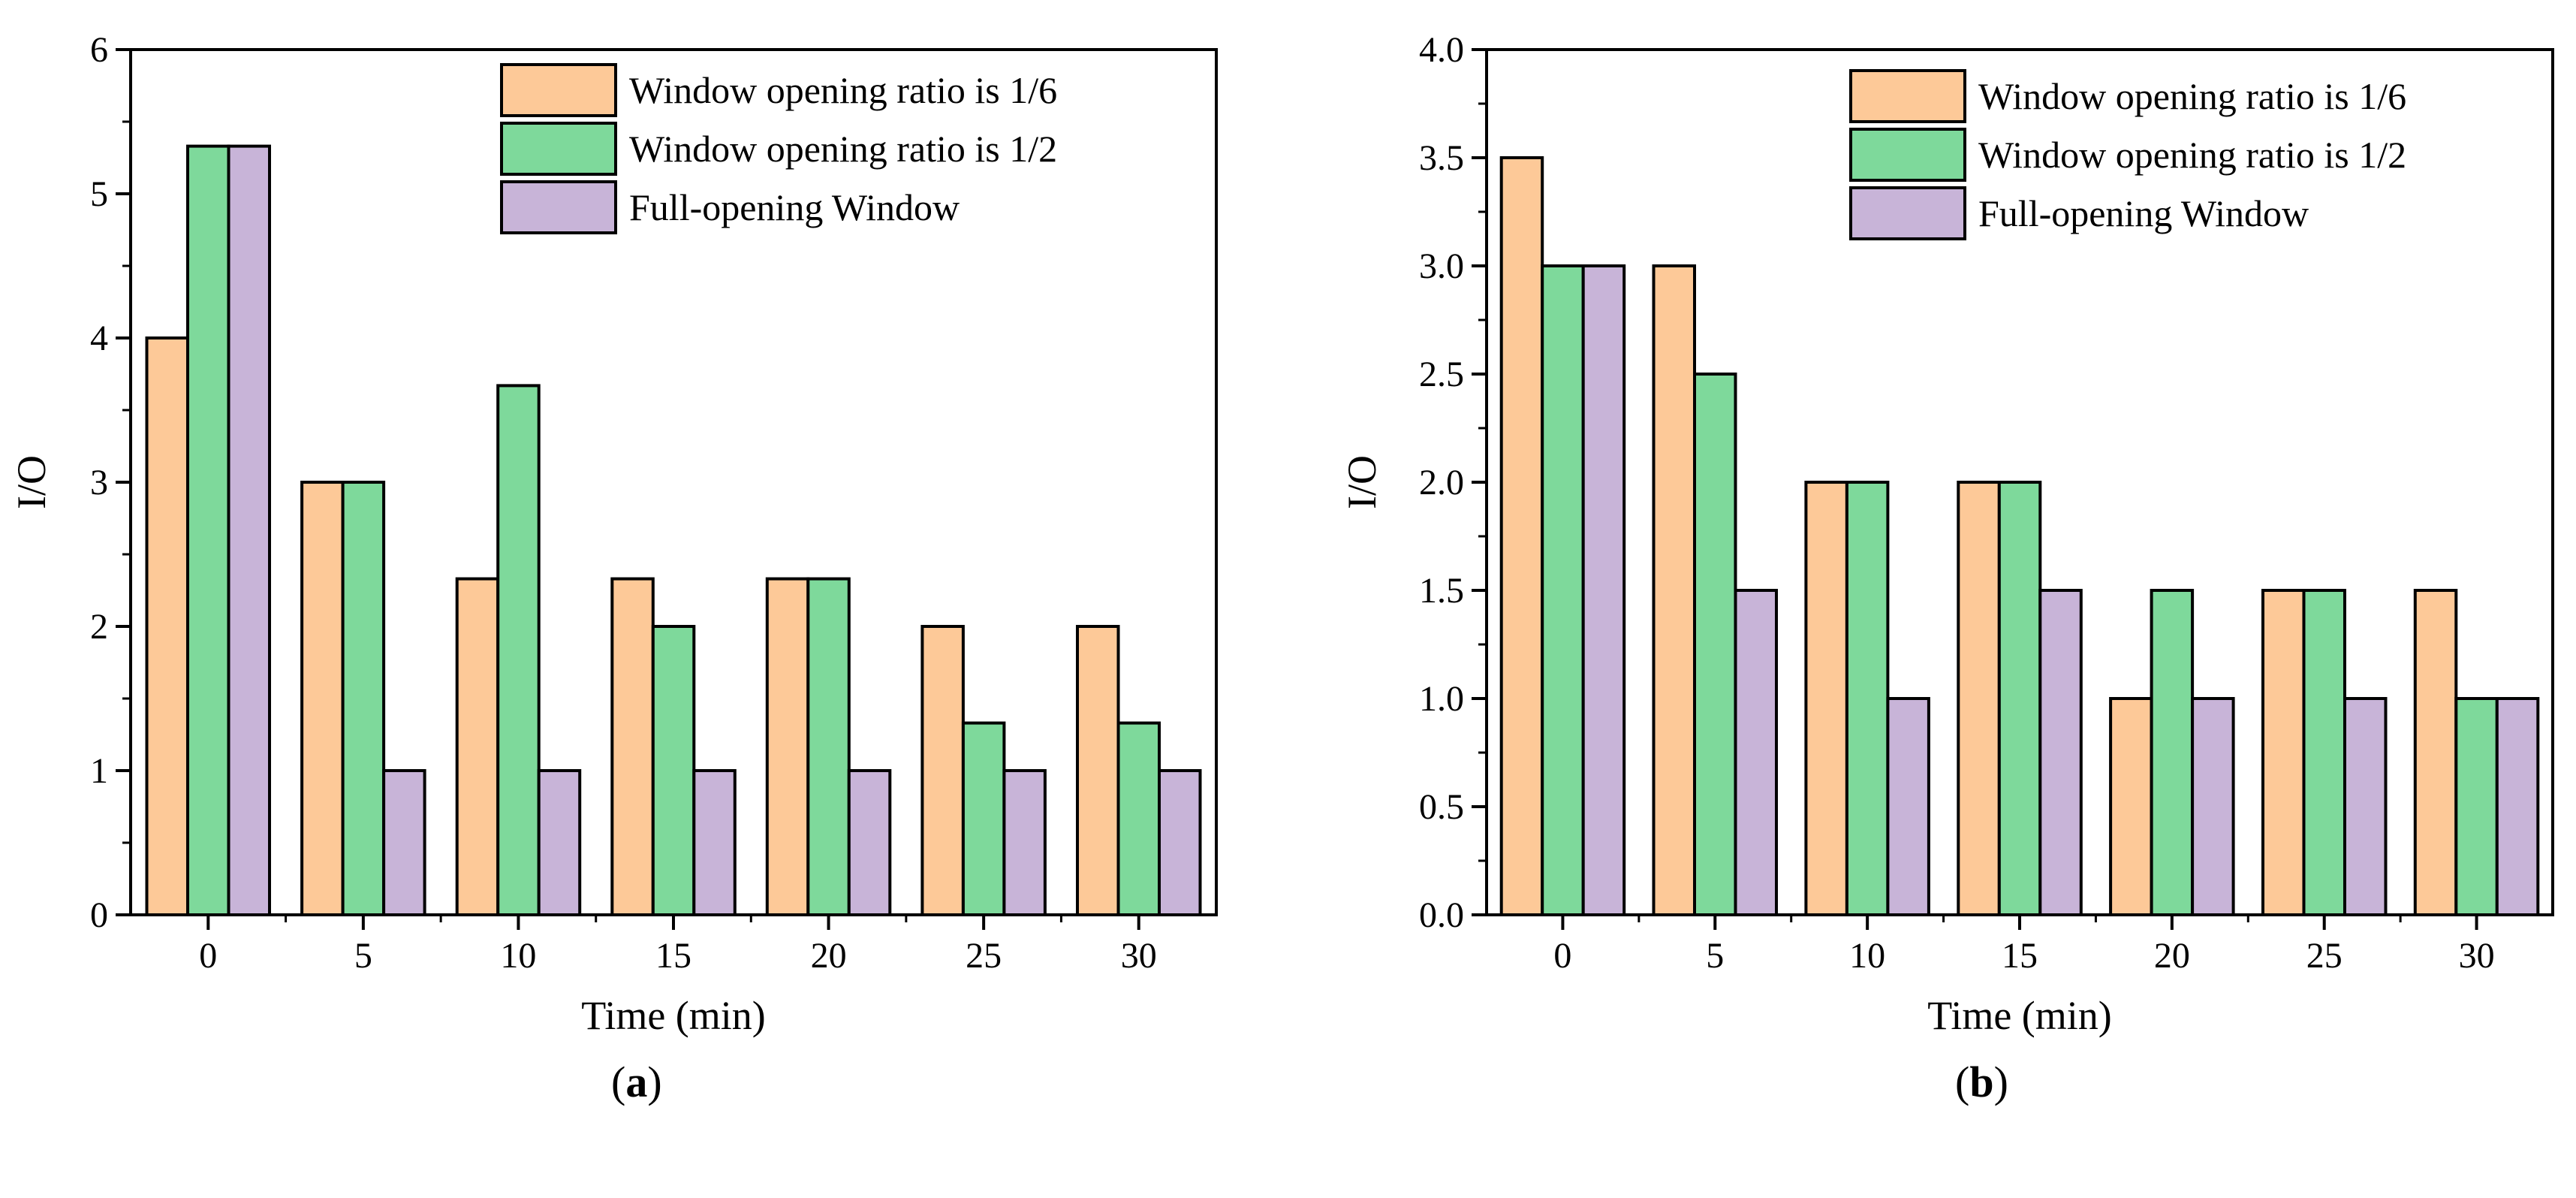 This screenshot has height=1198, width=2576. Describe the element at coordinates (1521, 536) in the screenshot. I see `bar-b-series-1-t0` at that location.